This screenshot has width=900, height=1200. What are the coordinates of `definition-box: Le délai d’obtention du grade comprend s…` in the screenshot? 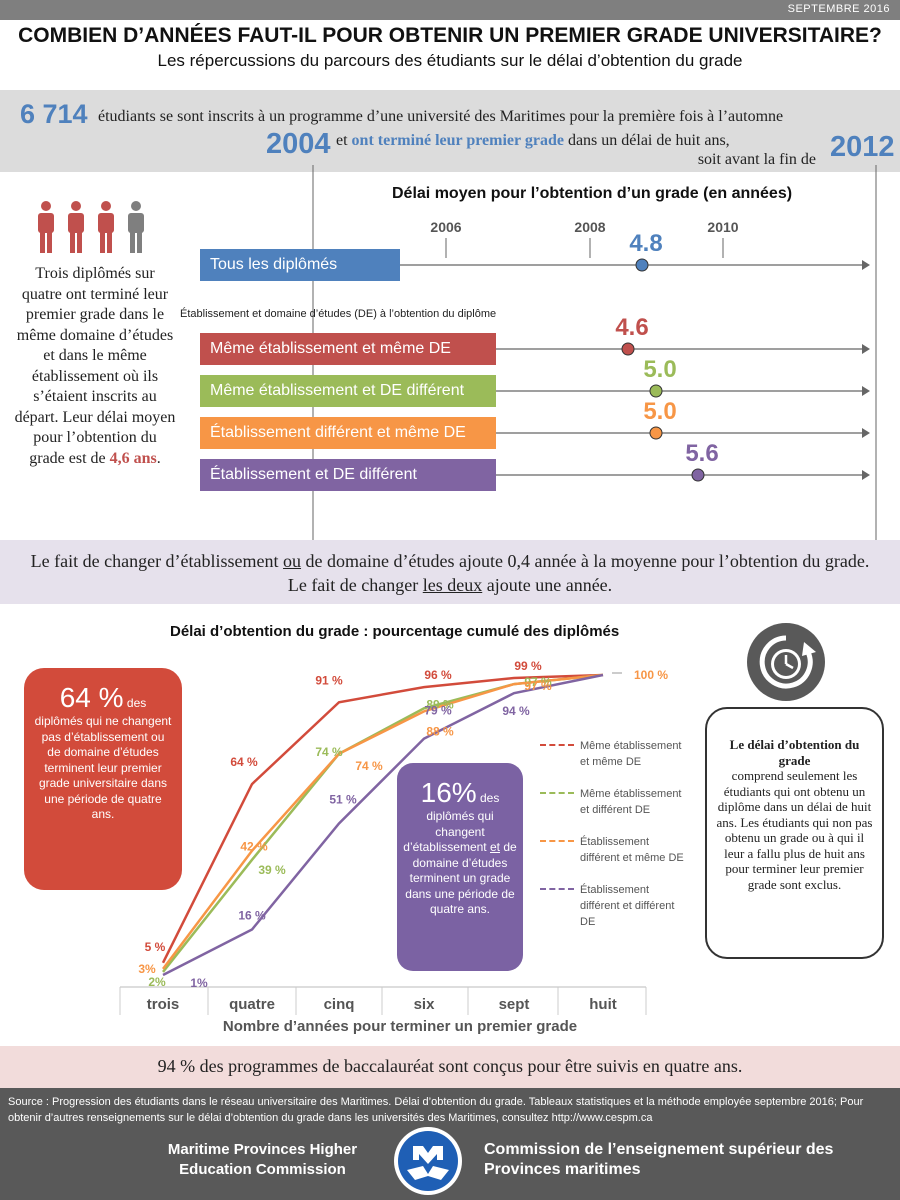 It's located at (794, 833).